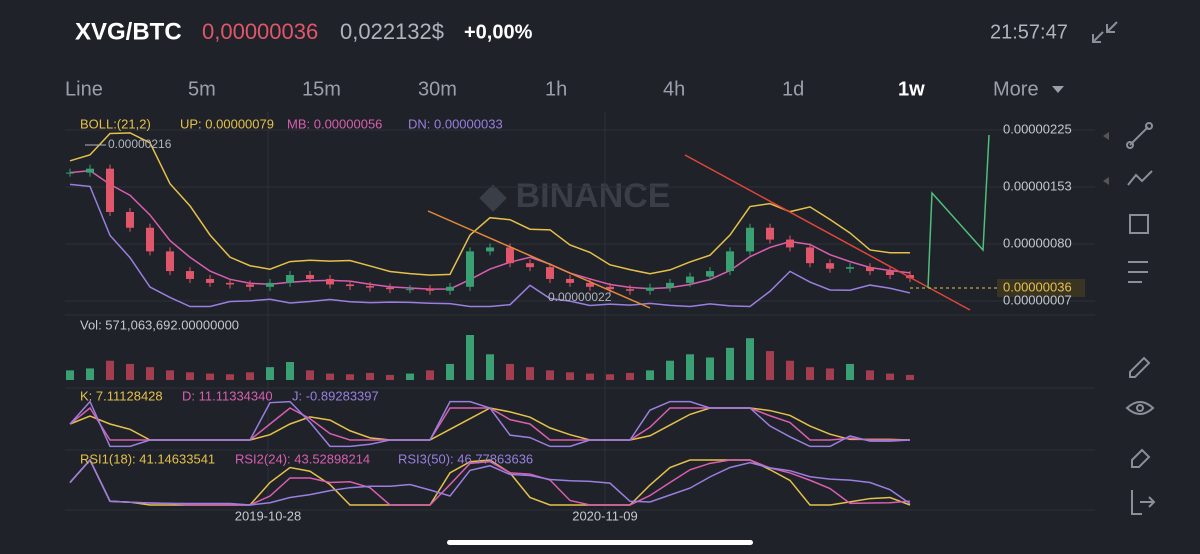 This screenshot has height=554, width=1200. Describe the element at coordinates (600, 542) in the screenshot. I see `home-indicator` at that location.